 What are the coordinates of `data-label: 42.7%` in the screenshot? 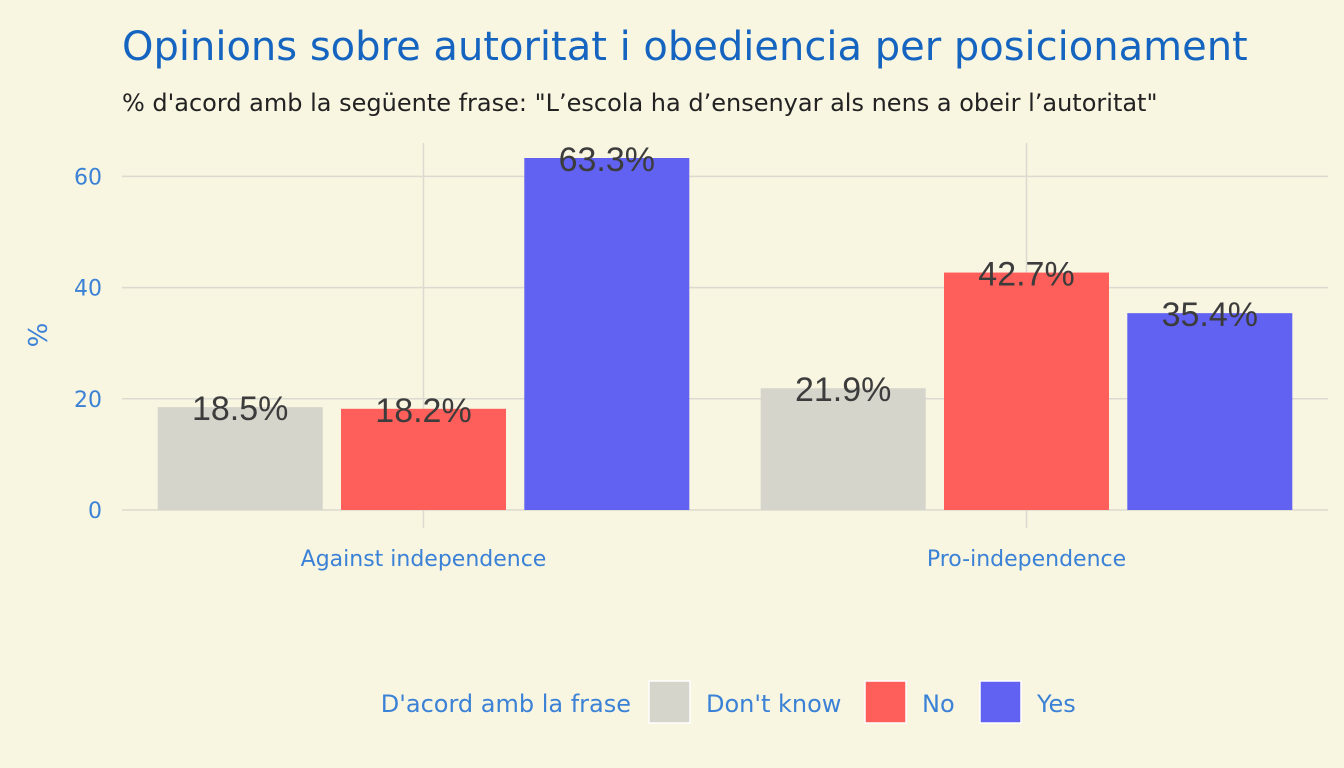 It's located at (1026, 275).